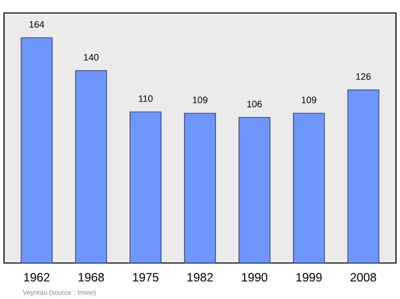  I want to click on data-label: 140, so click(91, 57).